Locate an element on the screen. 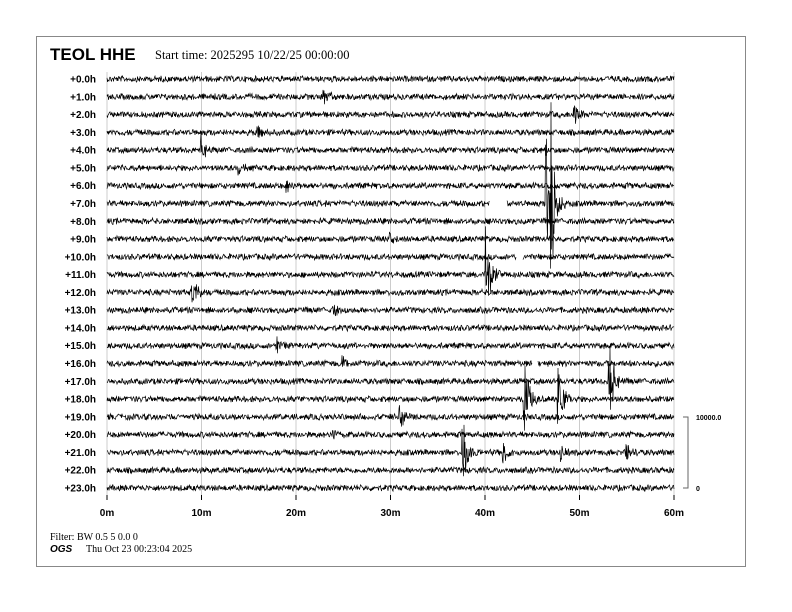 This screenshot has width=792, height=612. filter-label: Filter: BW 0.5 5 0.0 0 is located at coordinates (94, 537).